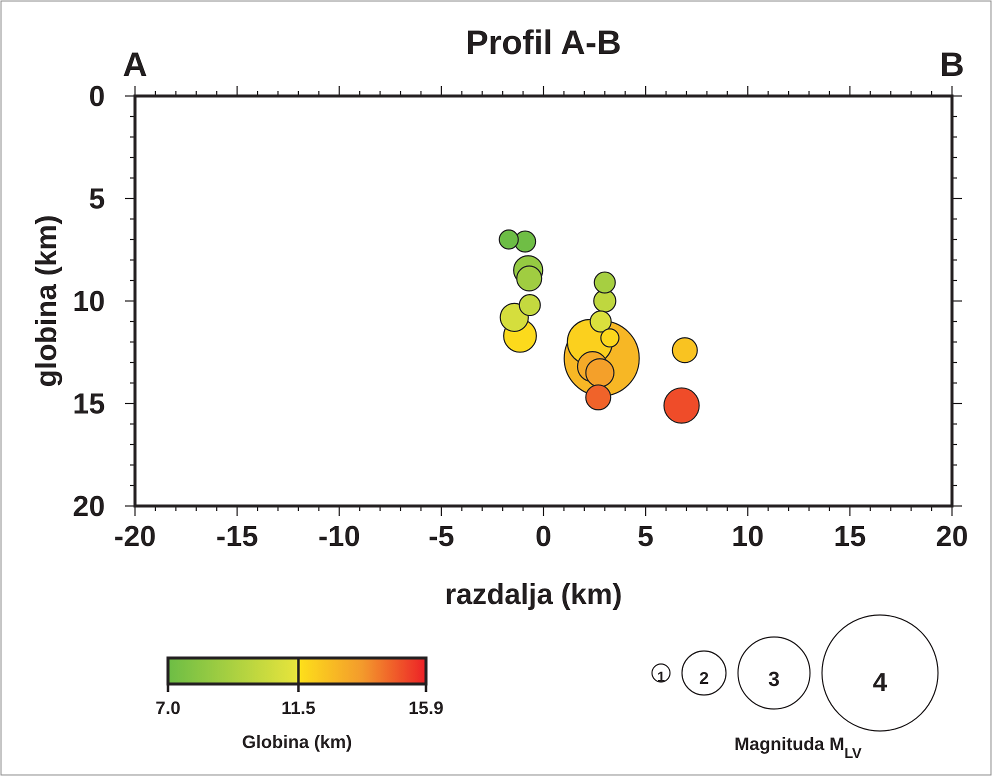  What do you see at coordinates (135, 65) in the screenshot?
I see `text: A` at bounding box center [135, 65].